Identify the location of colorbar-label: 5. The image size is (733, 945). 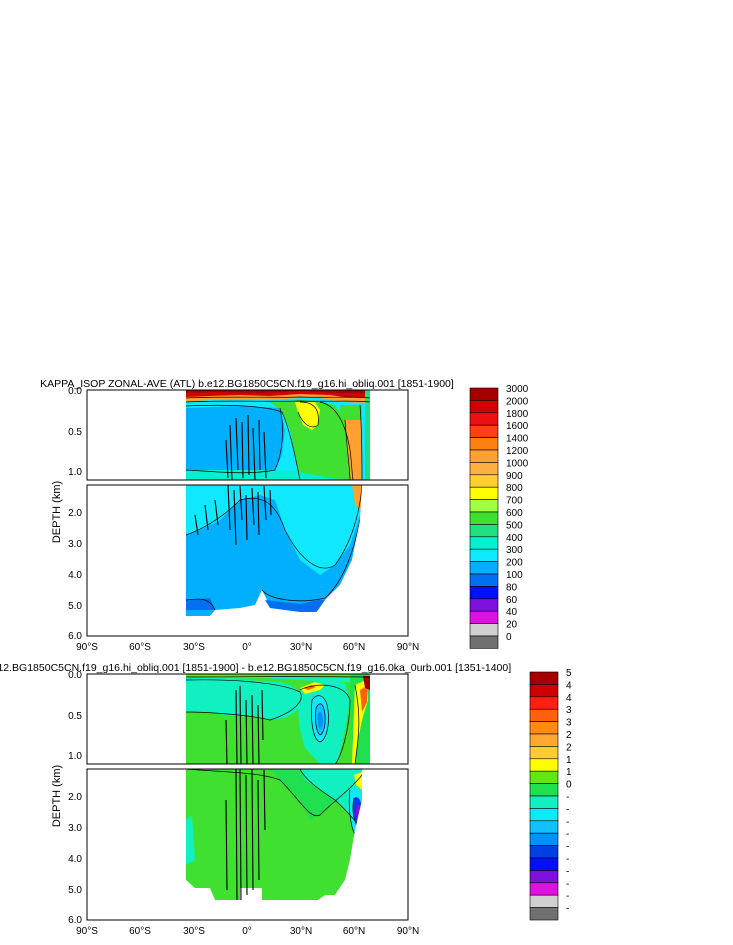
(569, 673).